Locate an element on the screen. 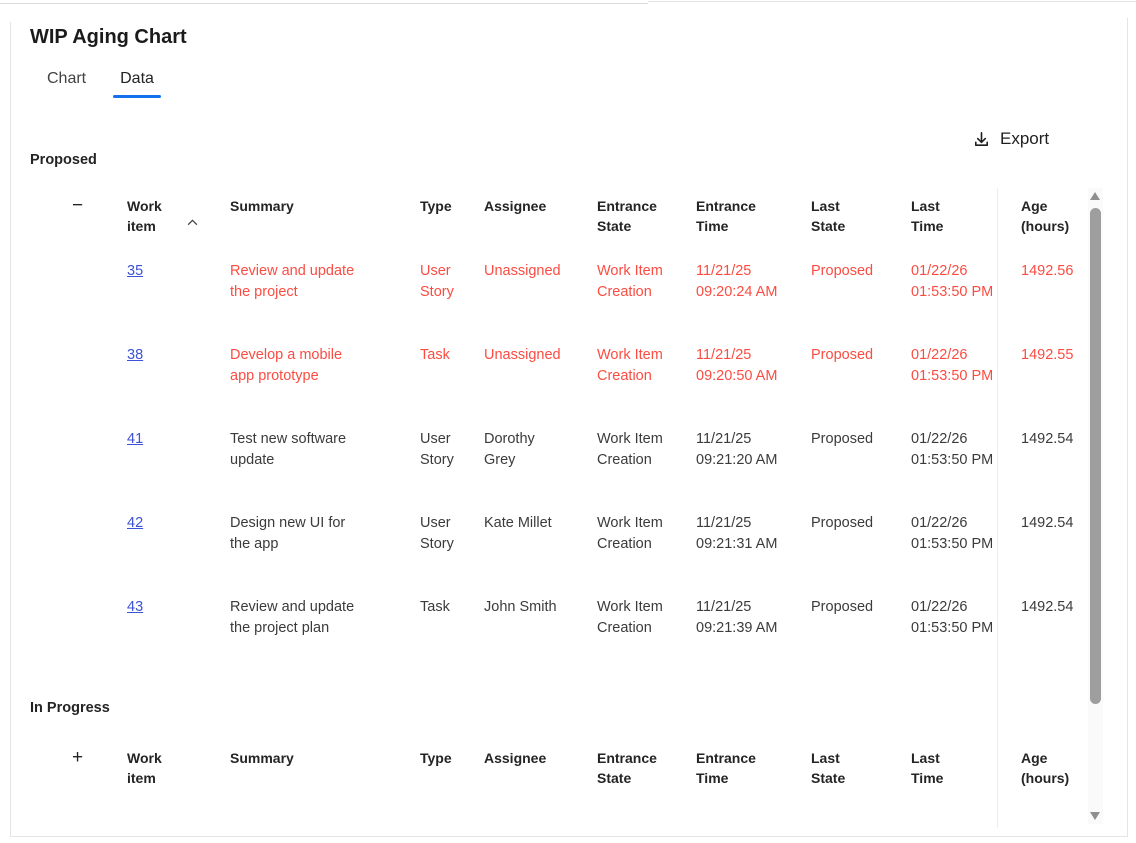 The image size is (1136, 843). summary-cell: Design new UI for the app is located at coordinates (288, 533).